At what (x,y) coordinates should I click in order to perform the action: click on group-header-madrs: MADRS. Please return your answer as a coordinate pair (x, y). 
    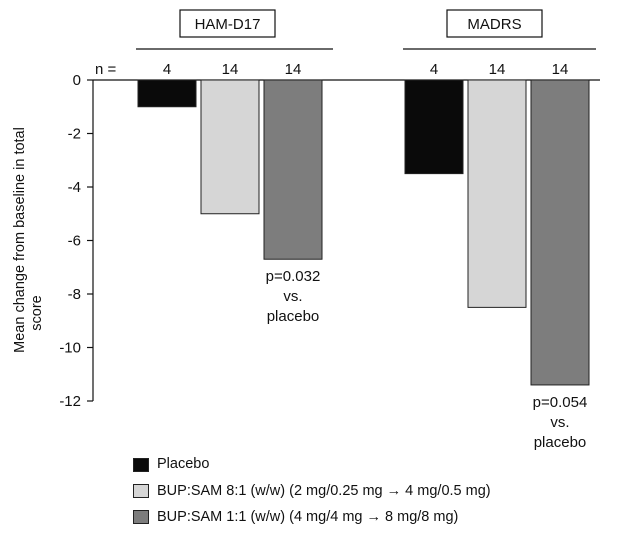
    Looking at the image, I should click on (494, 24).